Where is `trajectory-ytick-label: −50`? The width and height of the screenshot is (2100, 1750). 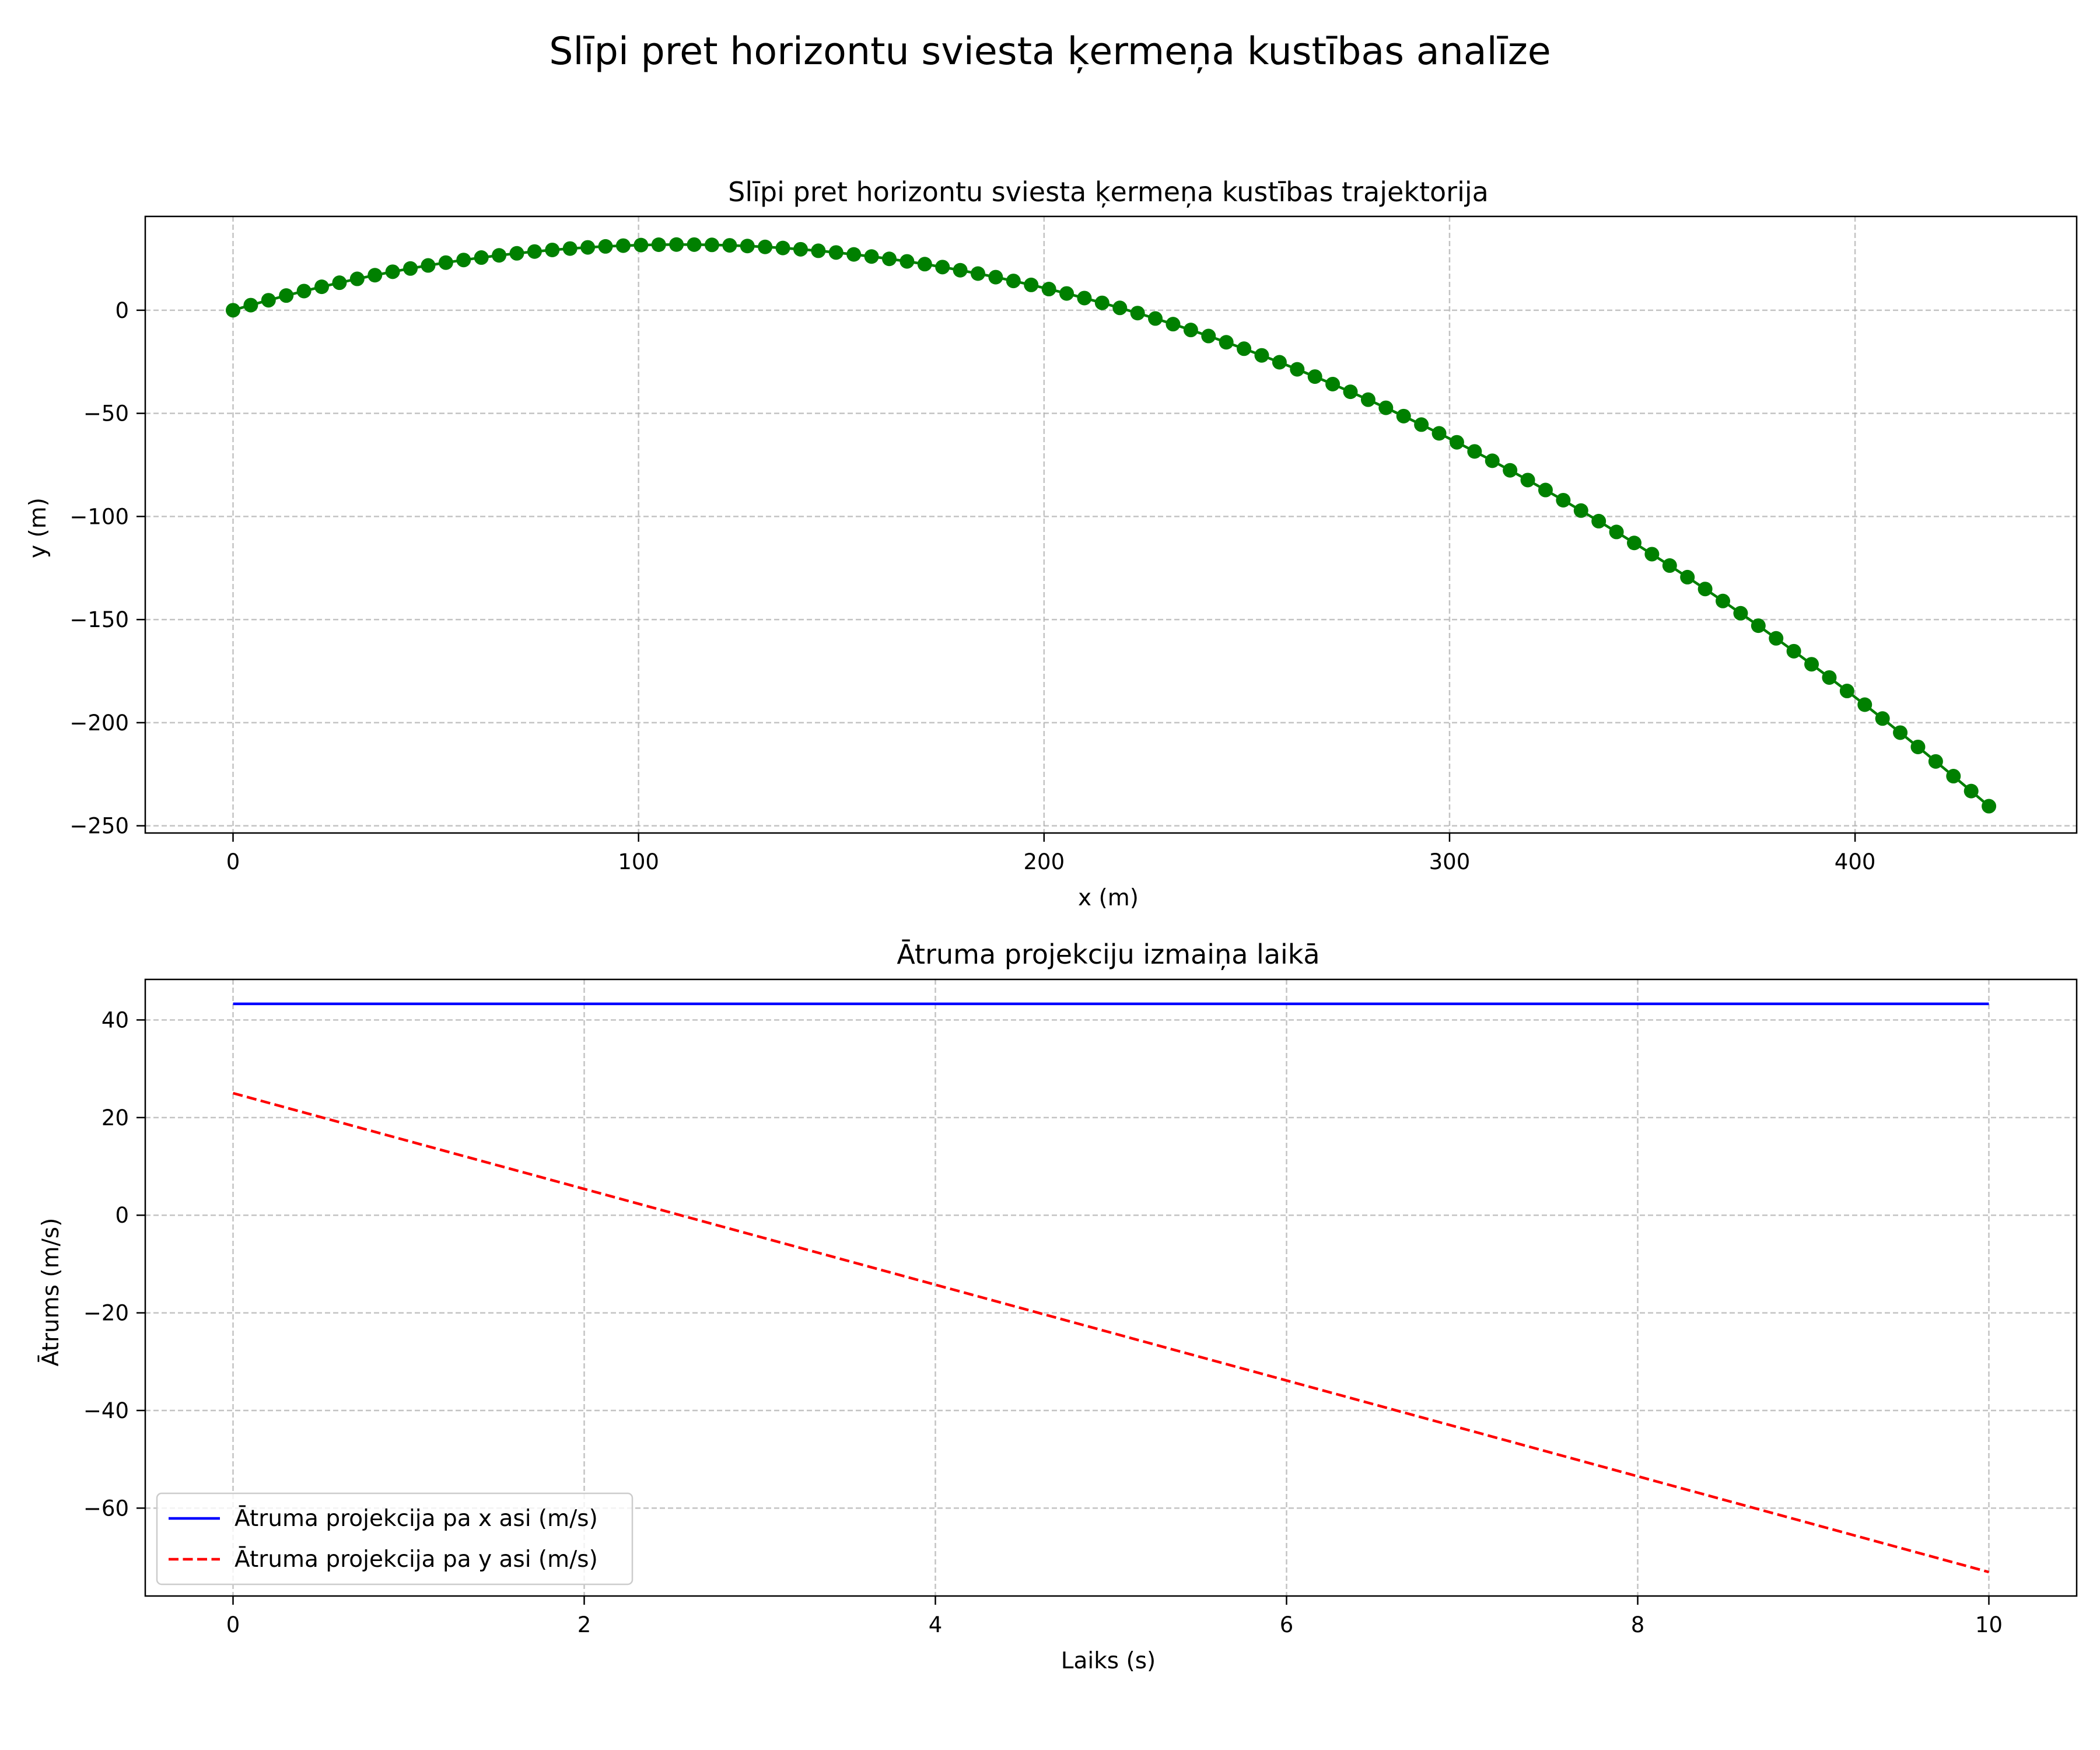
trajectory-ytick-label: −50 is located at coordinates (106, 413).